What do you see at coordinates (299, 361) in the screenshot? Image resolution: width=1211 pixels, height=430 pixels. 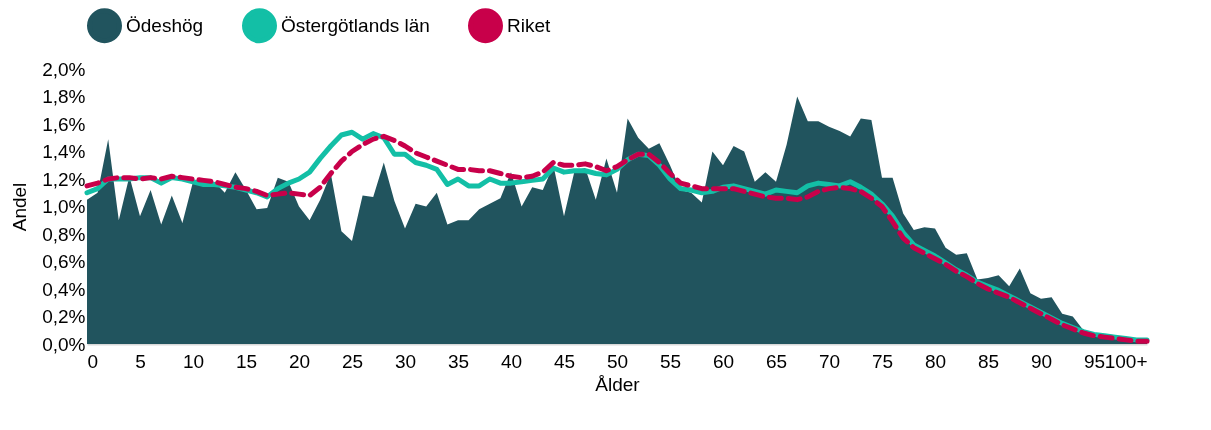 I see `x-tick-label: 20` at bounding box center [299, 361].